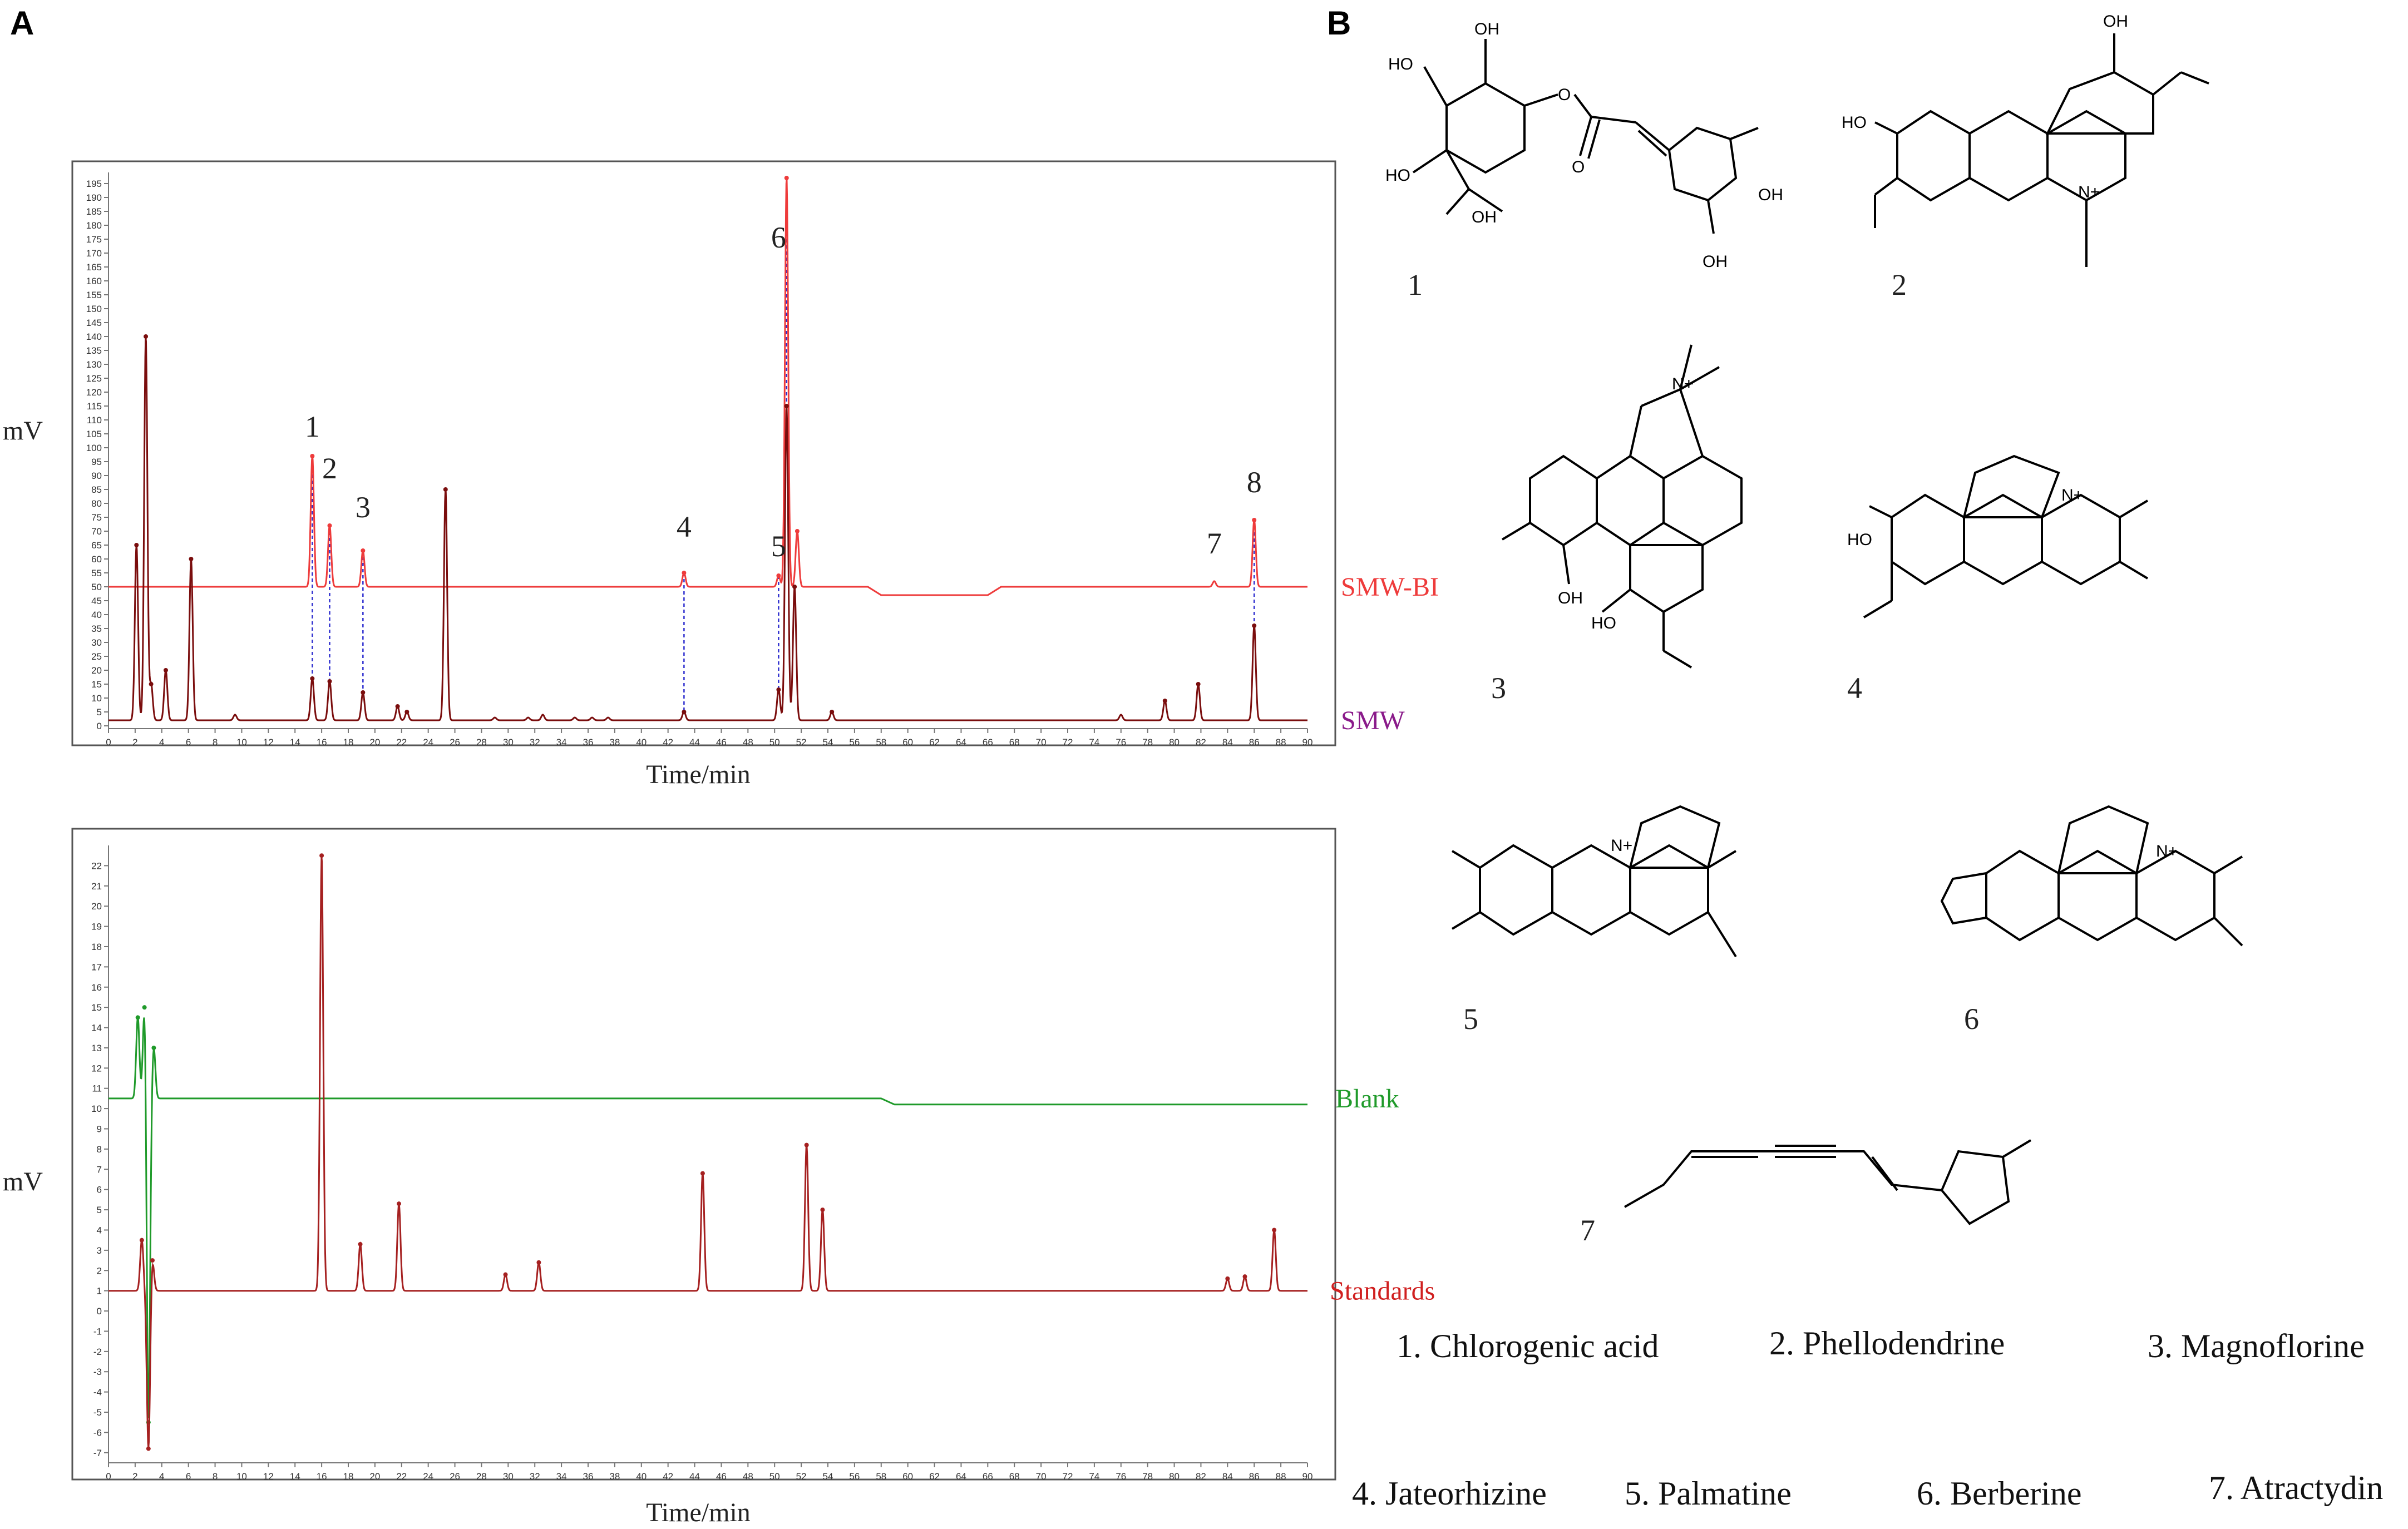  What do you see at coordinates (707, 1217) in the screenshot?
I see `series-line-blank` at bounding box center [707, 1217].